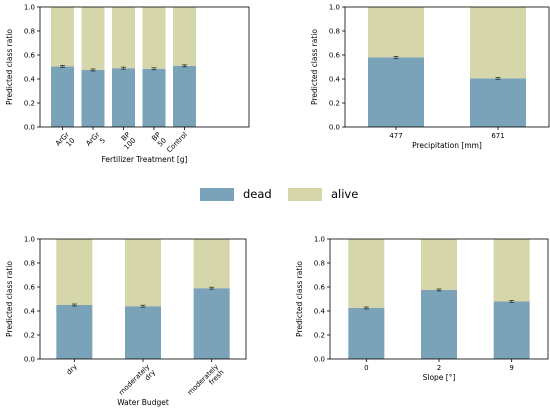 The width and height of the screenshot is (550, 409). I want to click on x-tick-label-1: ArGr10, so click(65, 142).